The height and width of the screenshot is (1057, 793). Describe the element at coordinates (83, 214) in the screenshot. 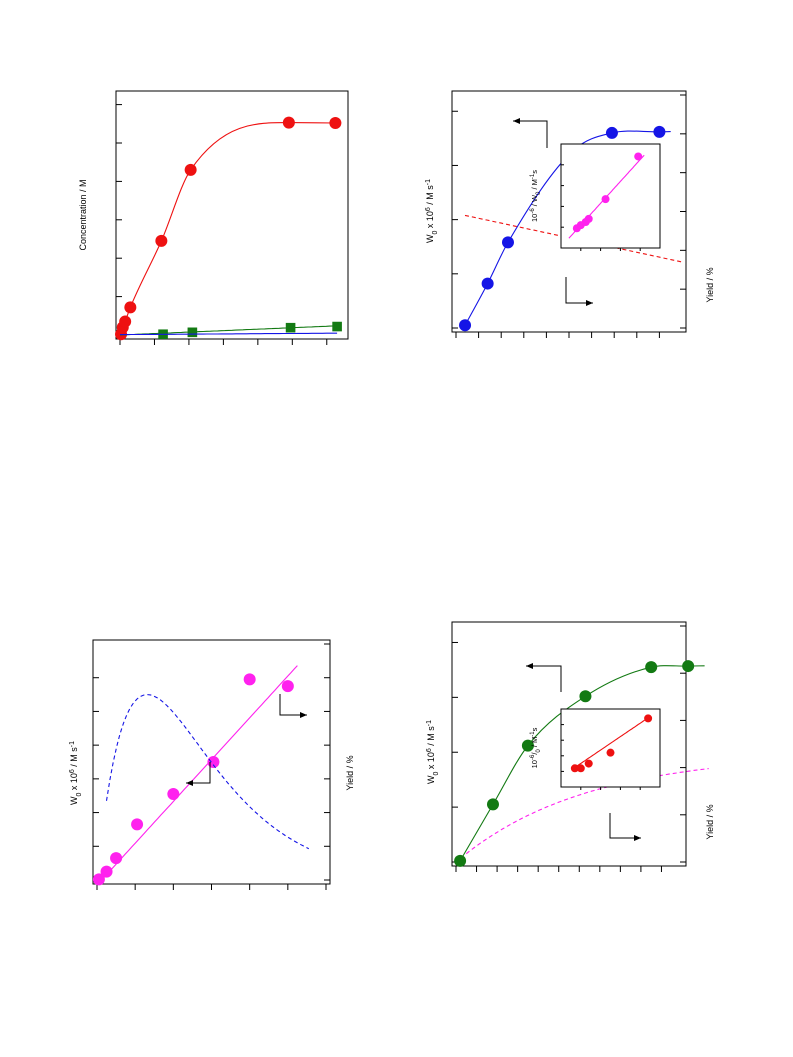

I see `panel-a-y-axis-label: Concentration / M` at that location.